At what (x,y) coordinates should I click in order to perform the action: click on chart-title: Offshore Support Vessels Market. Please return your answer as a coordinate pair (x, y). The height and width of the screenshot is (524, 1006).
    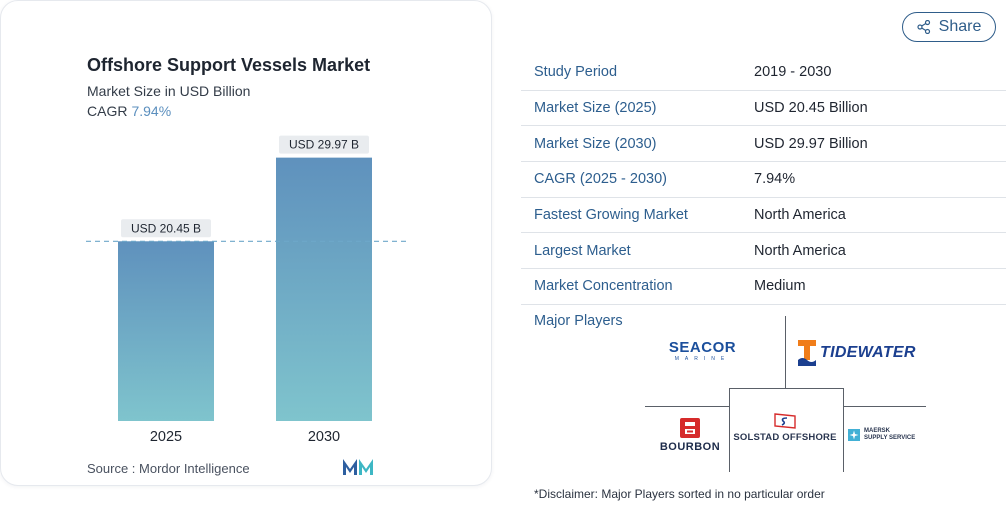
    Looking at the image, I should click on (229, 65).